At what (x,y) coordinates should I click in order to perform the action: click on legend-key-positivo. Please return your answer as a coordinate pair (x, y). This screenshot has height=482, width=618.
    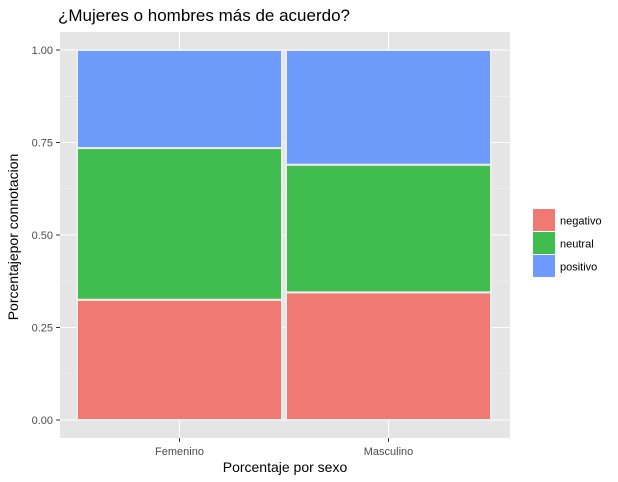
    Looking at the image, I should click on (544, 266).